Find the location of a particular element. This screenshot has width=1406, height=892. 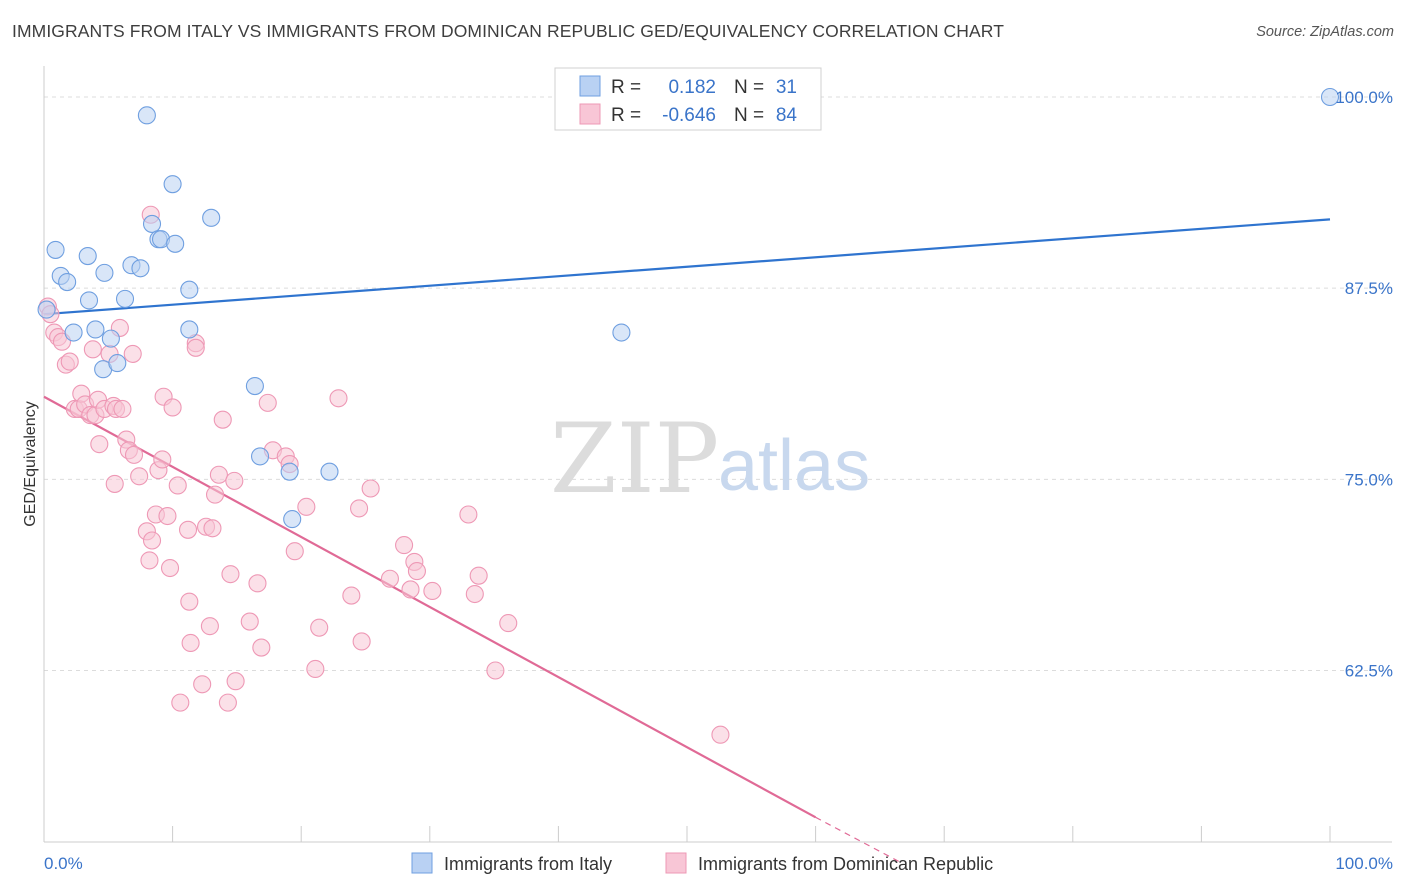

watermark-zip: ZIP is located at coordinates (634, 459).